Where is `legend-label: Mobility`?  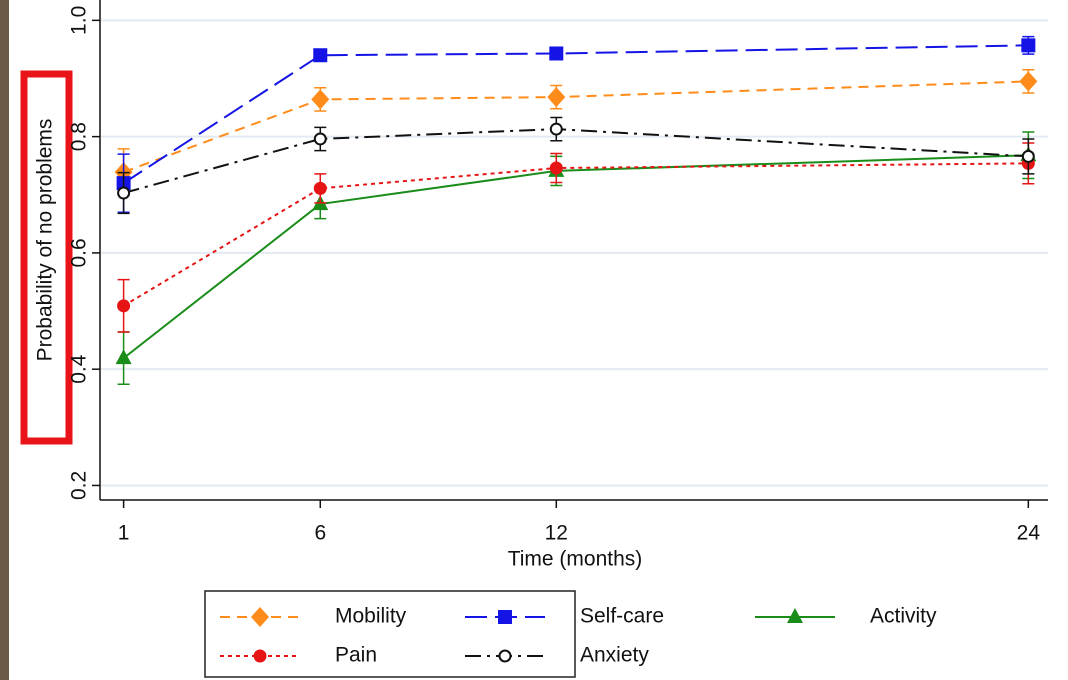
legend-label: Mobility is located at coordinates (371, 616).